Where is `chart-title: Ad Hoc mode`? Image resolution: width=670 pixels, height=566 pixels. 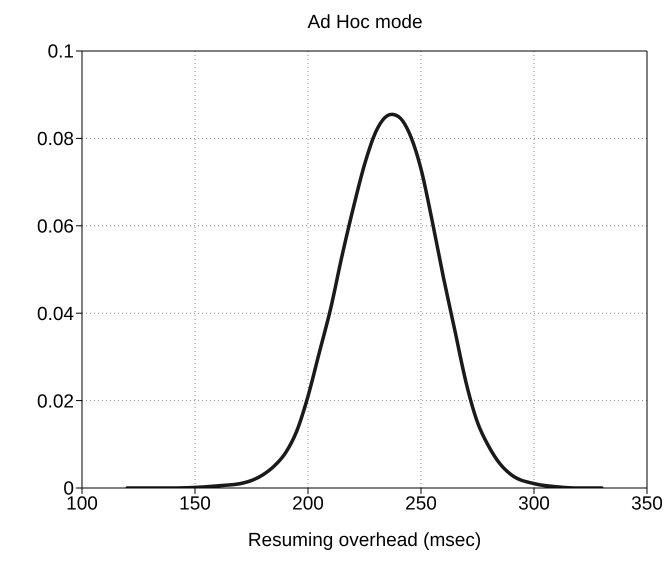 chart-title: Ad Hoc mode is located at coordinates (365, 23).